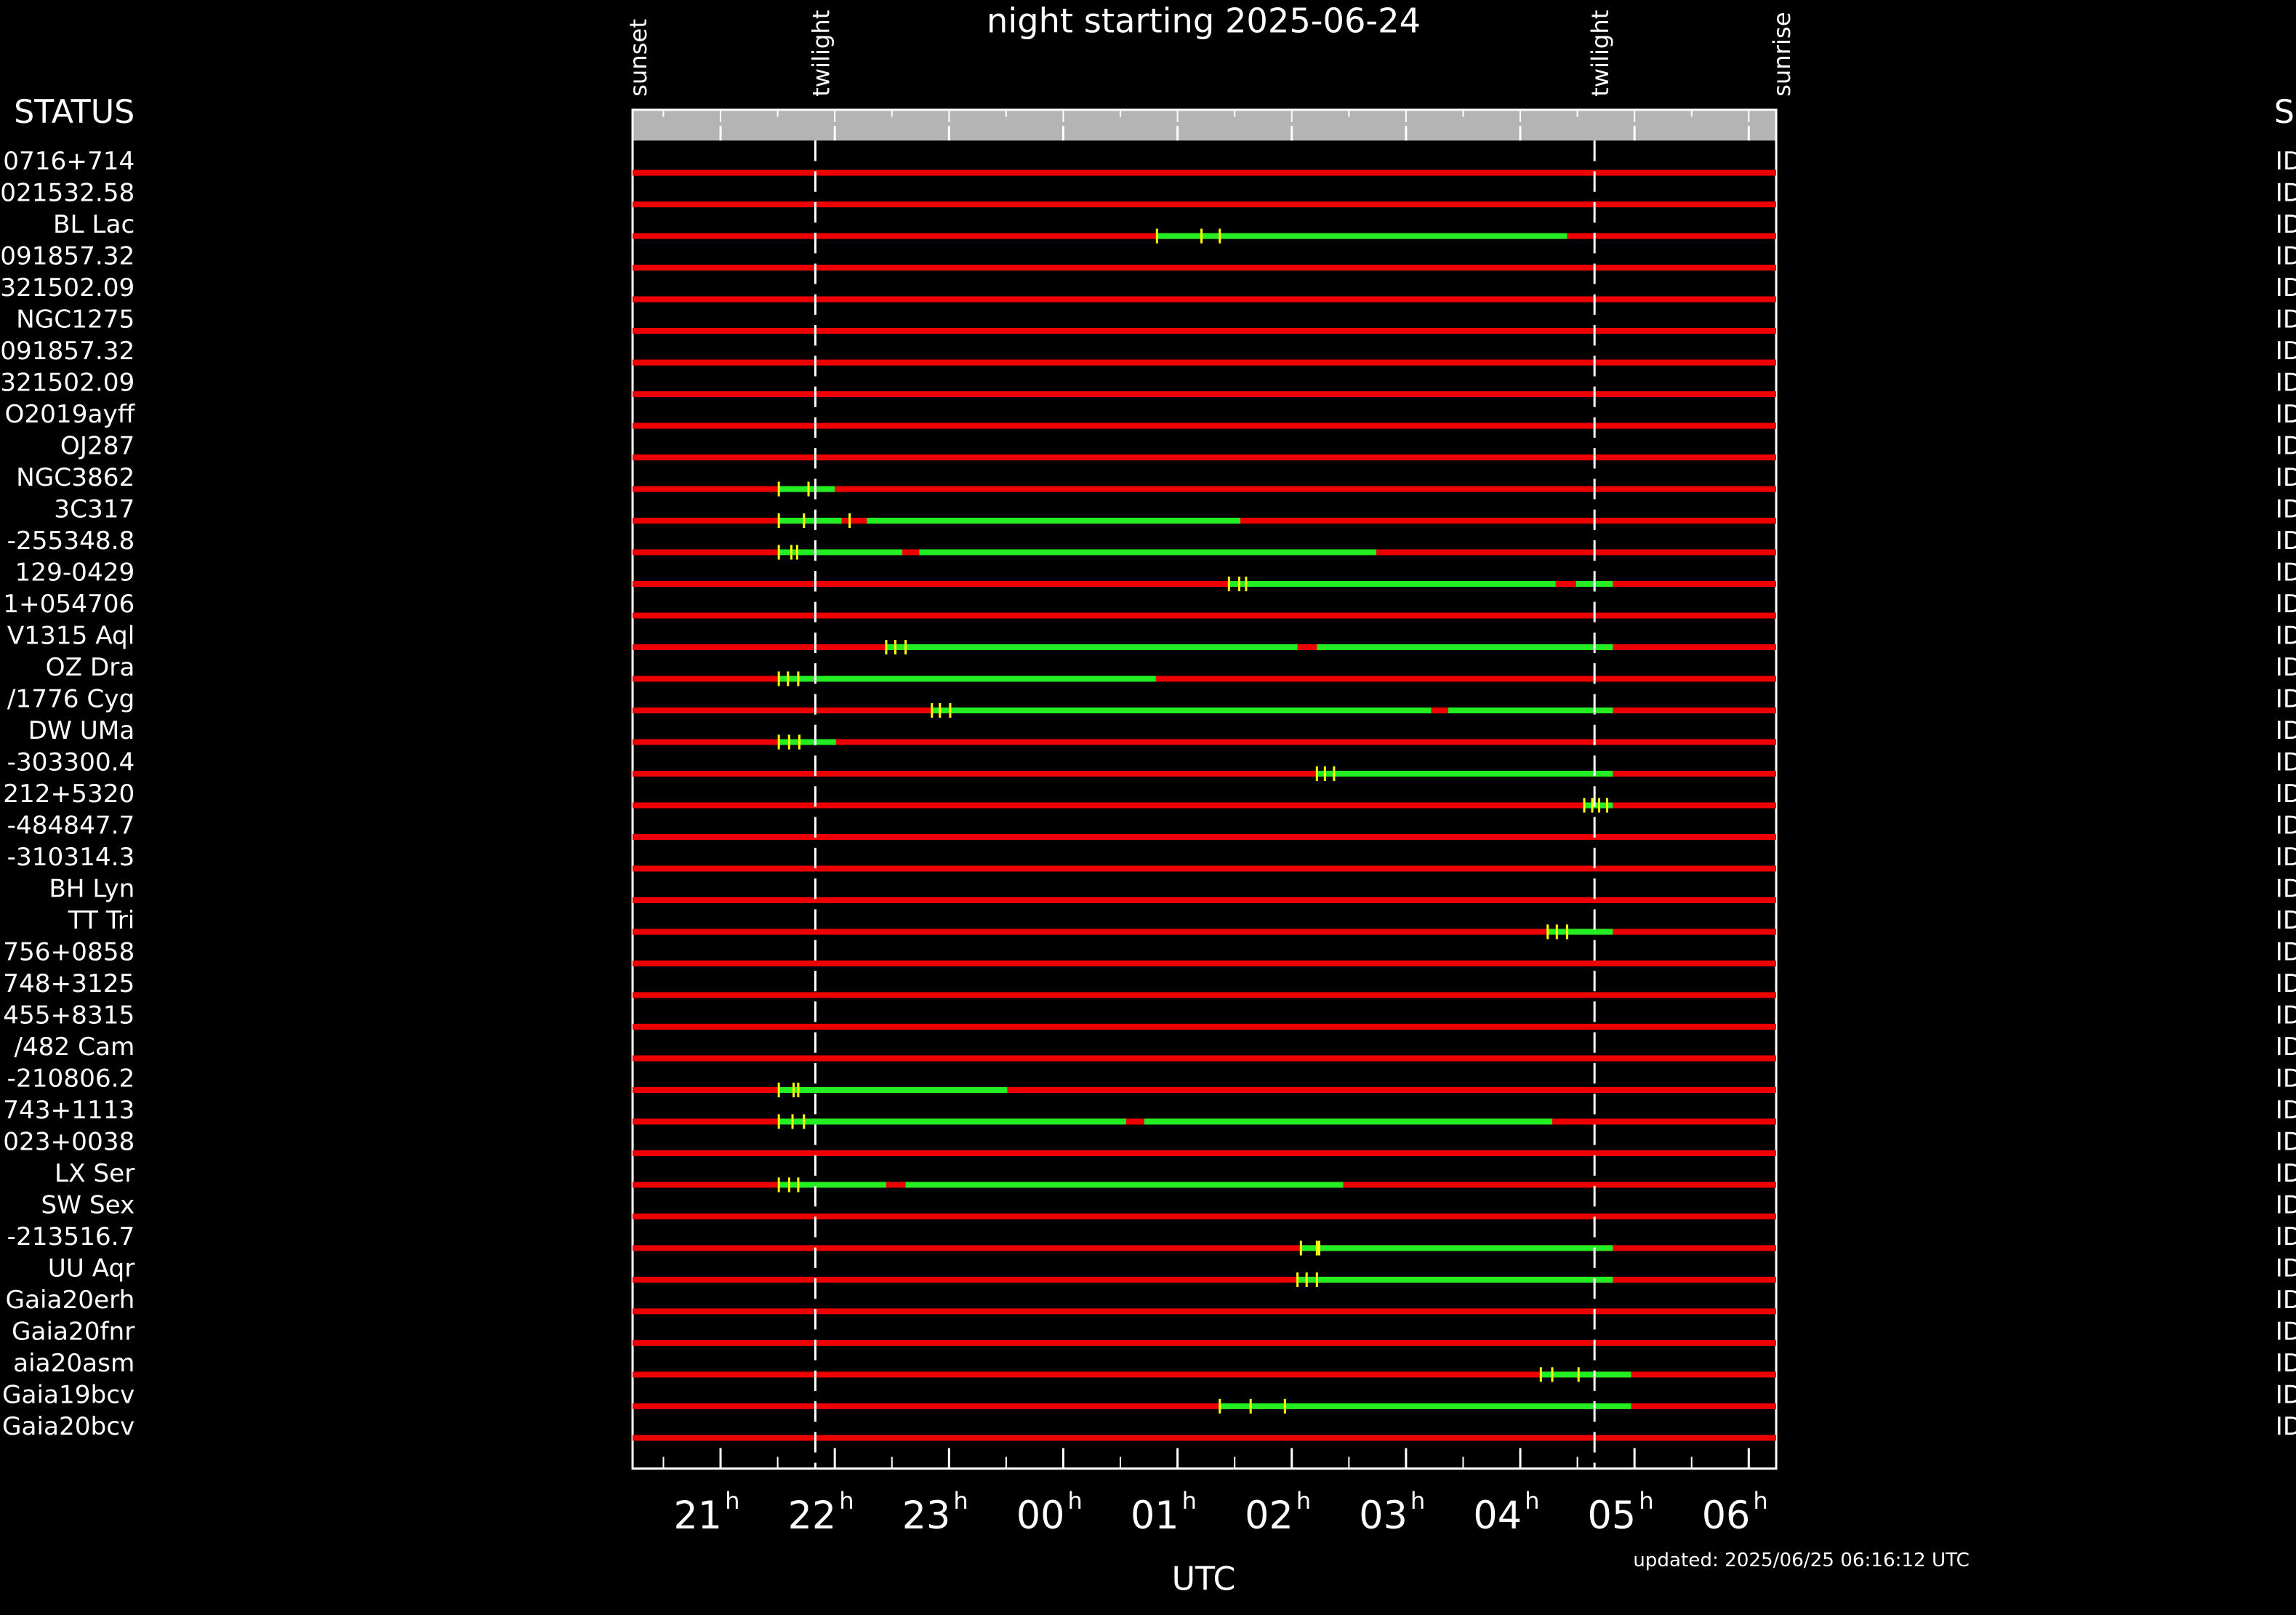 The image size is (2296, 1615). What do you see at coordinates (82, 730) in the screenshot?
I see `object-name: DW UMa` at bounding box center [82, 730].